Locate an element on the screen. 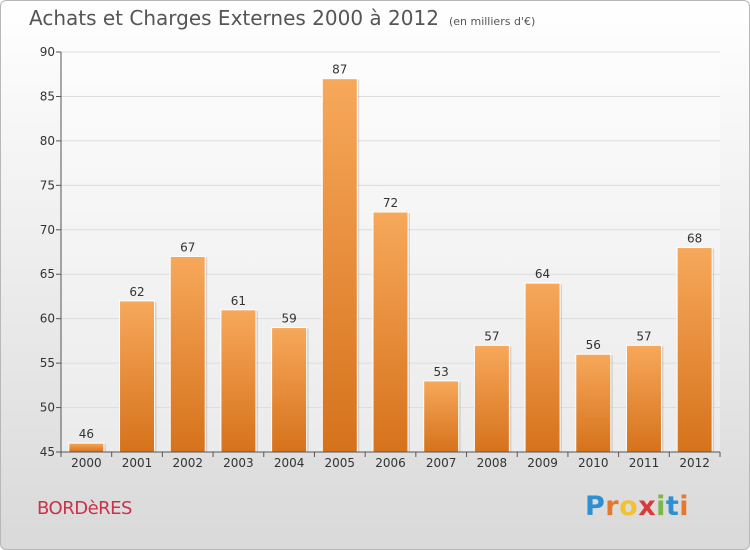 The image size is (750, 550). proxiti-logo: Proxiti is located at coordinates (637, 506).